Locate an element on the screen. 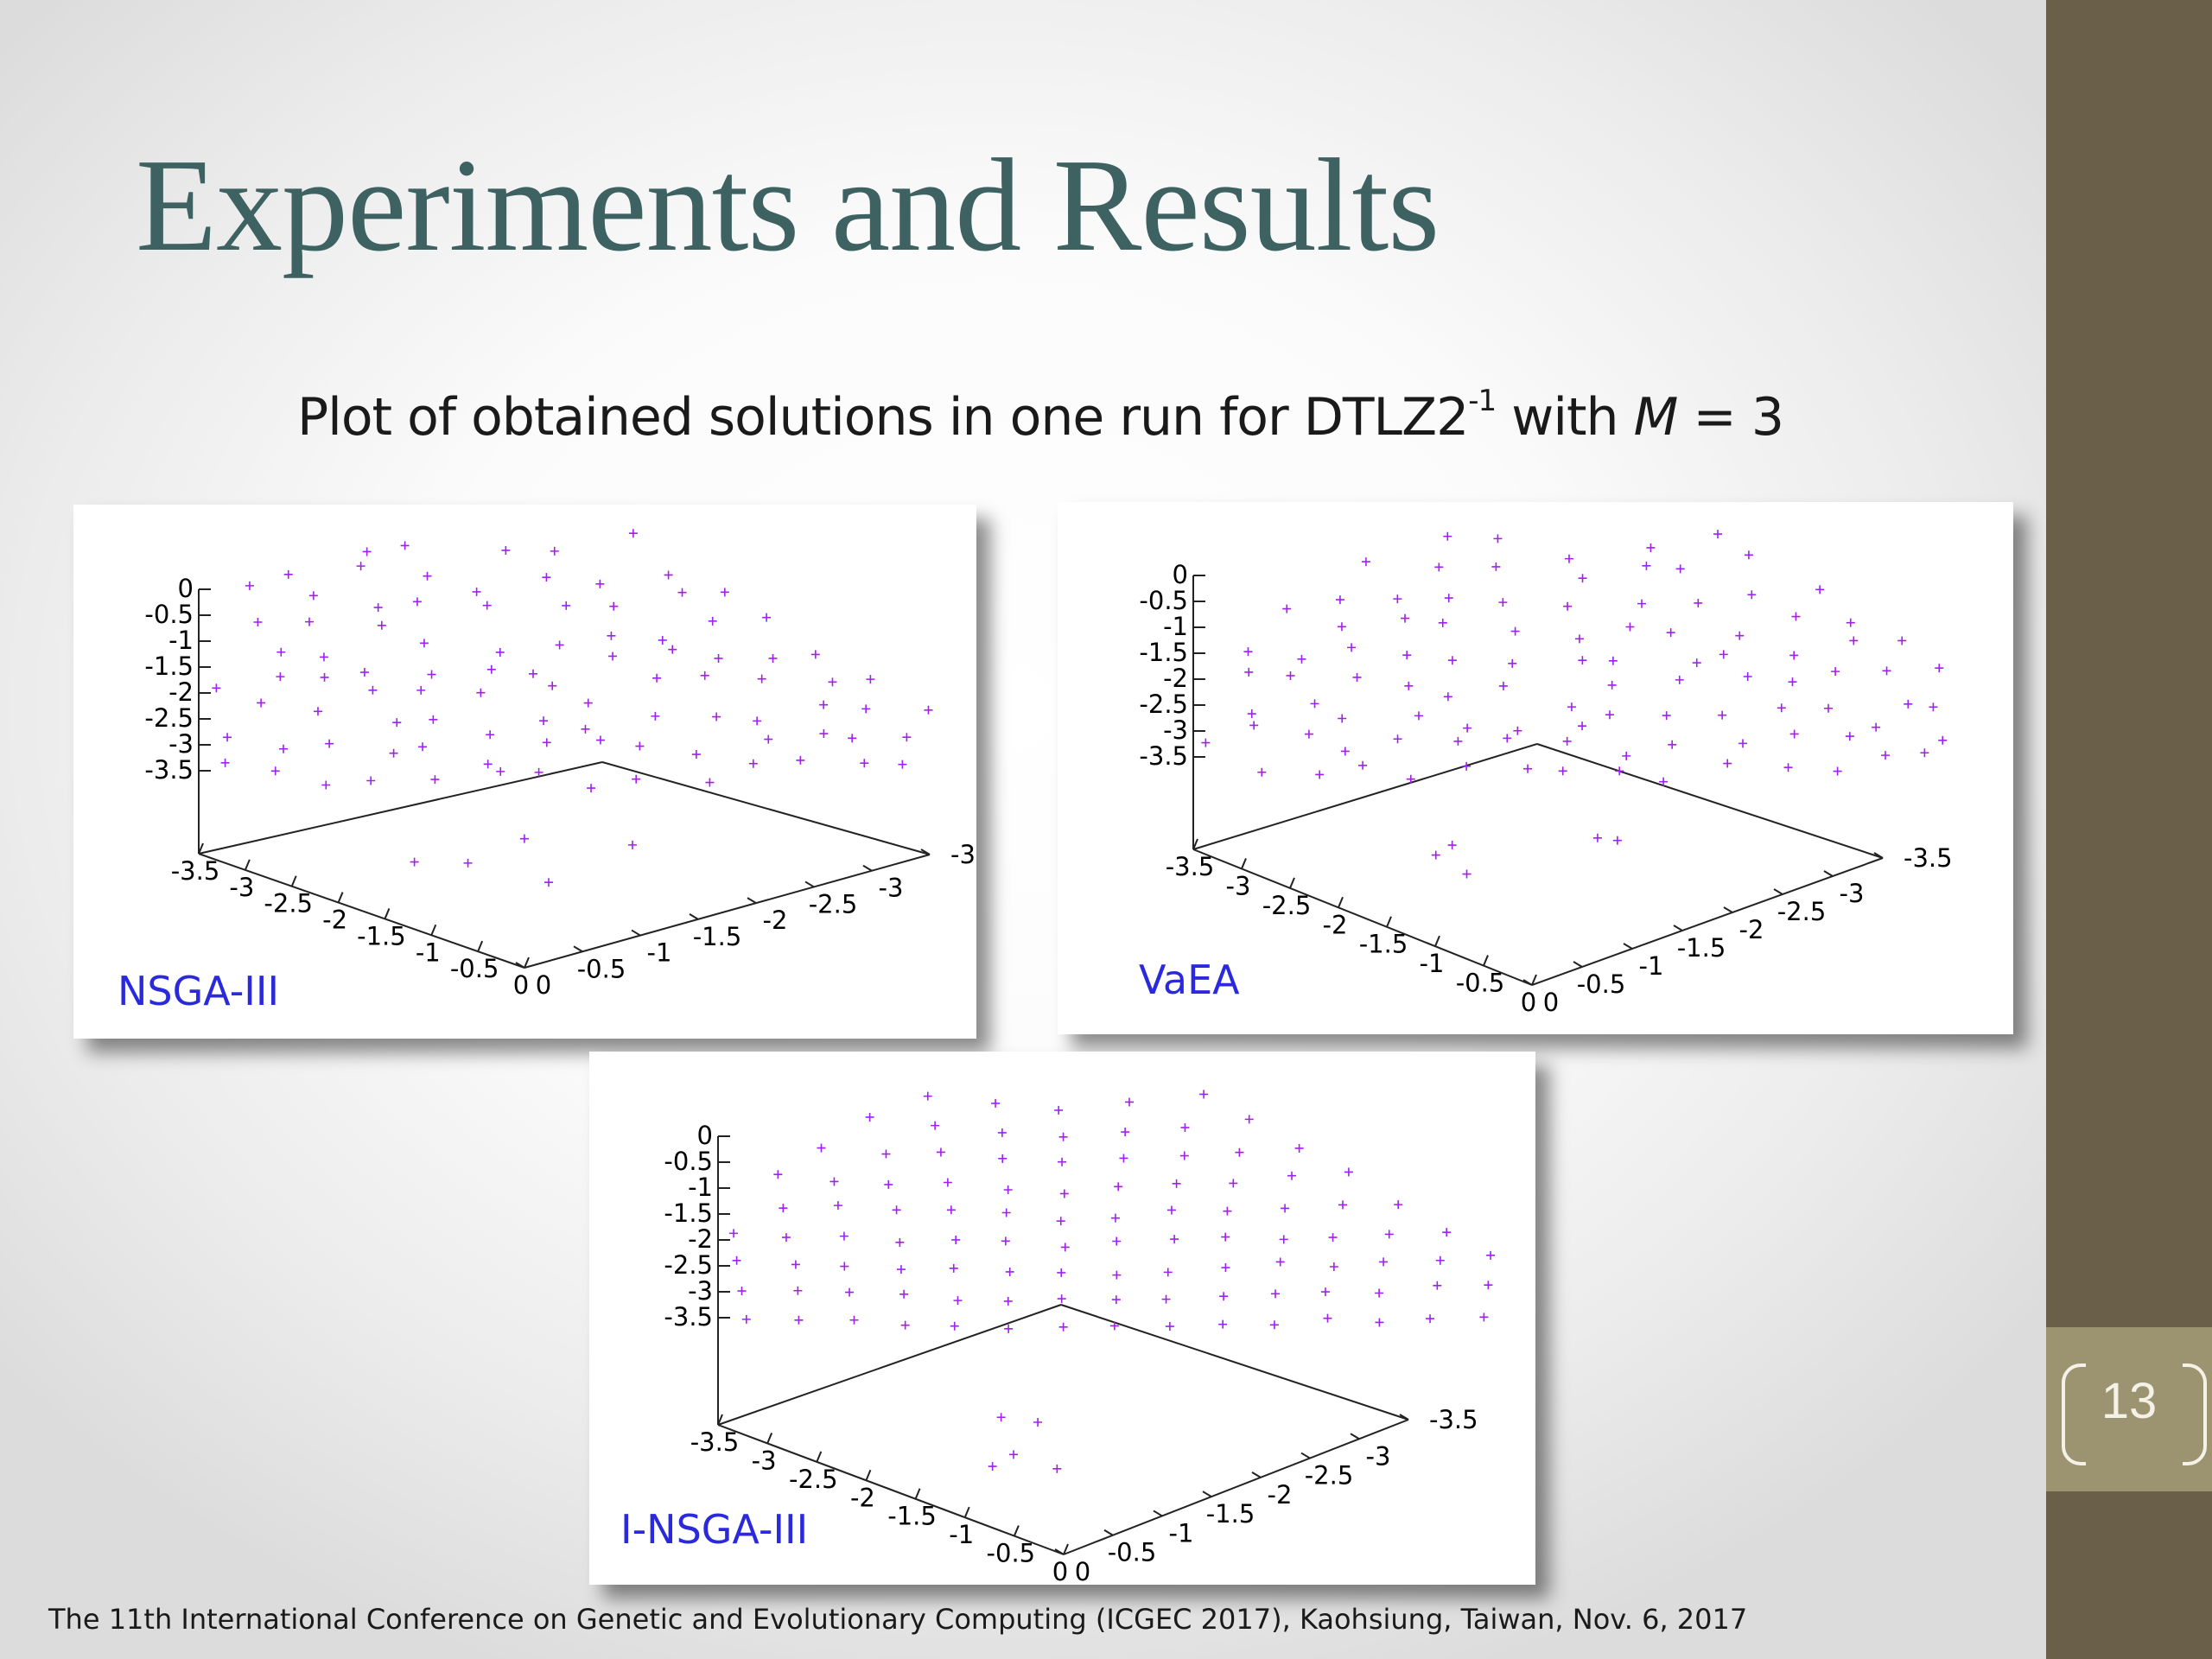 This screenshot has width=2212, height=1659. y-tick-label: -1.5 is located at coordinates (1230, 1514).